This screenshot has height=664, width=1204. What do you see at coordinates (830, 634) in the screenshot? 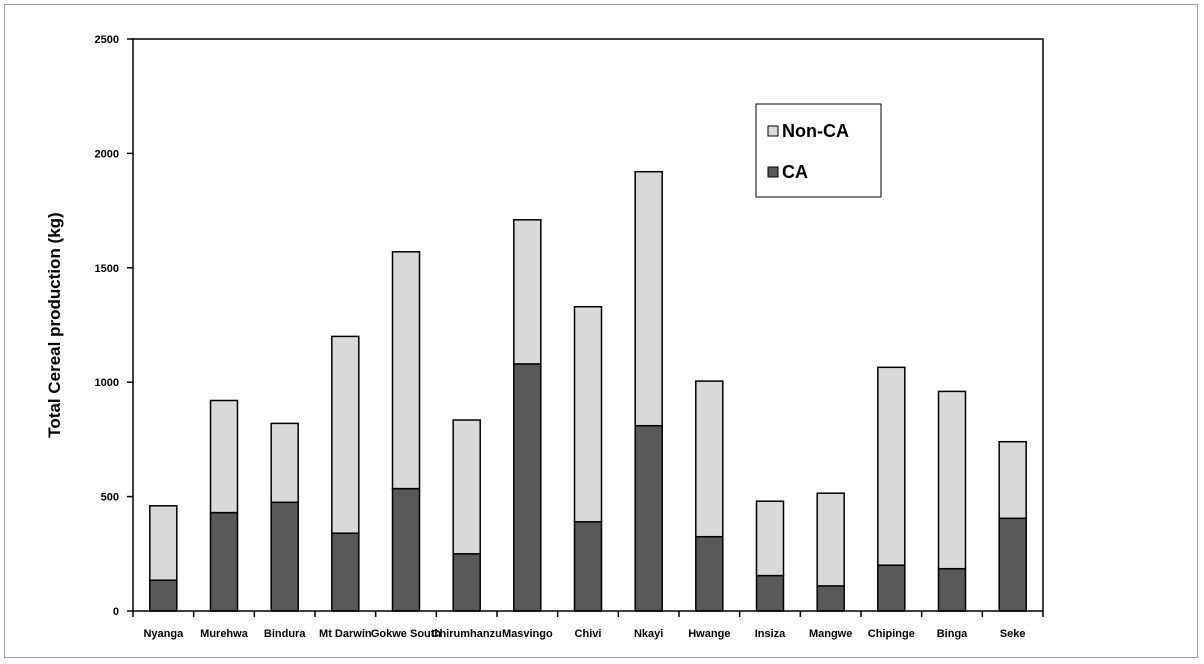
I see `x-tick-label-11: Mangwe` at bounding box center [830, 634].